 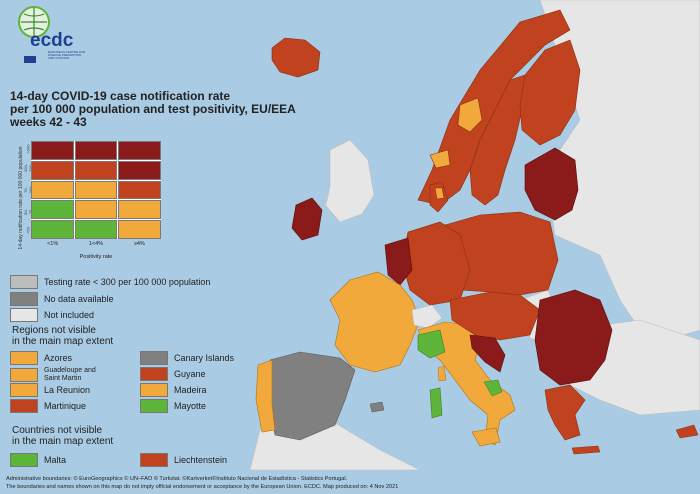 What do you see at coordinates (550, 92) in the screenshot?
I see `finland-region` at bounding box center [550, 92].